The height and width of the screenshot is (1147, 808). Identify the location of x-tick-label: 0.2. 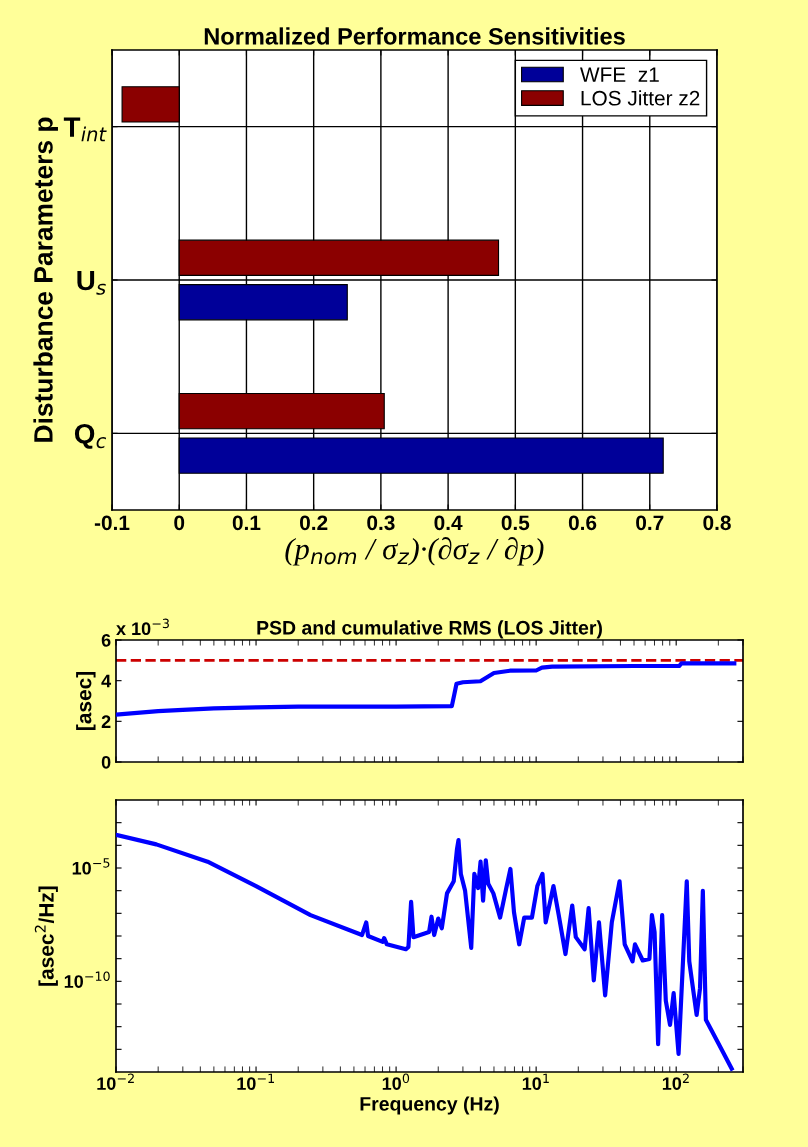
(314, 523).